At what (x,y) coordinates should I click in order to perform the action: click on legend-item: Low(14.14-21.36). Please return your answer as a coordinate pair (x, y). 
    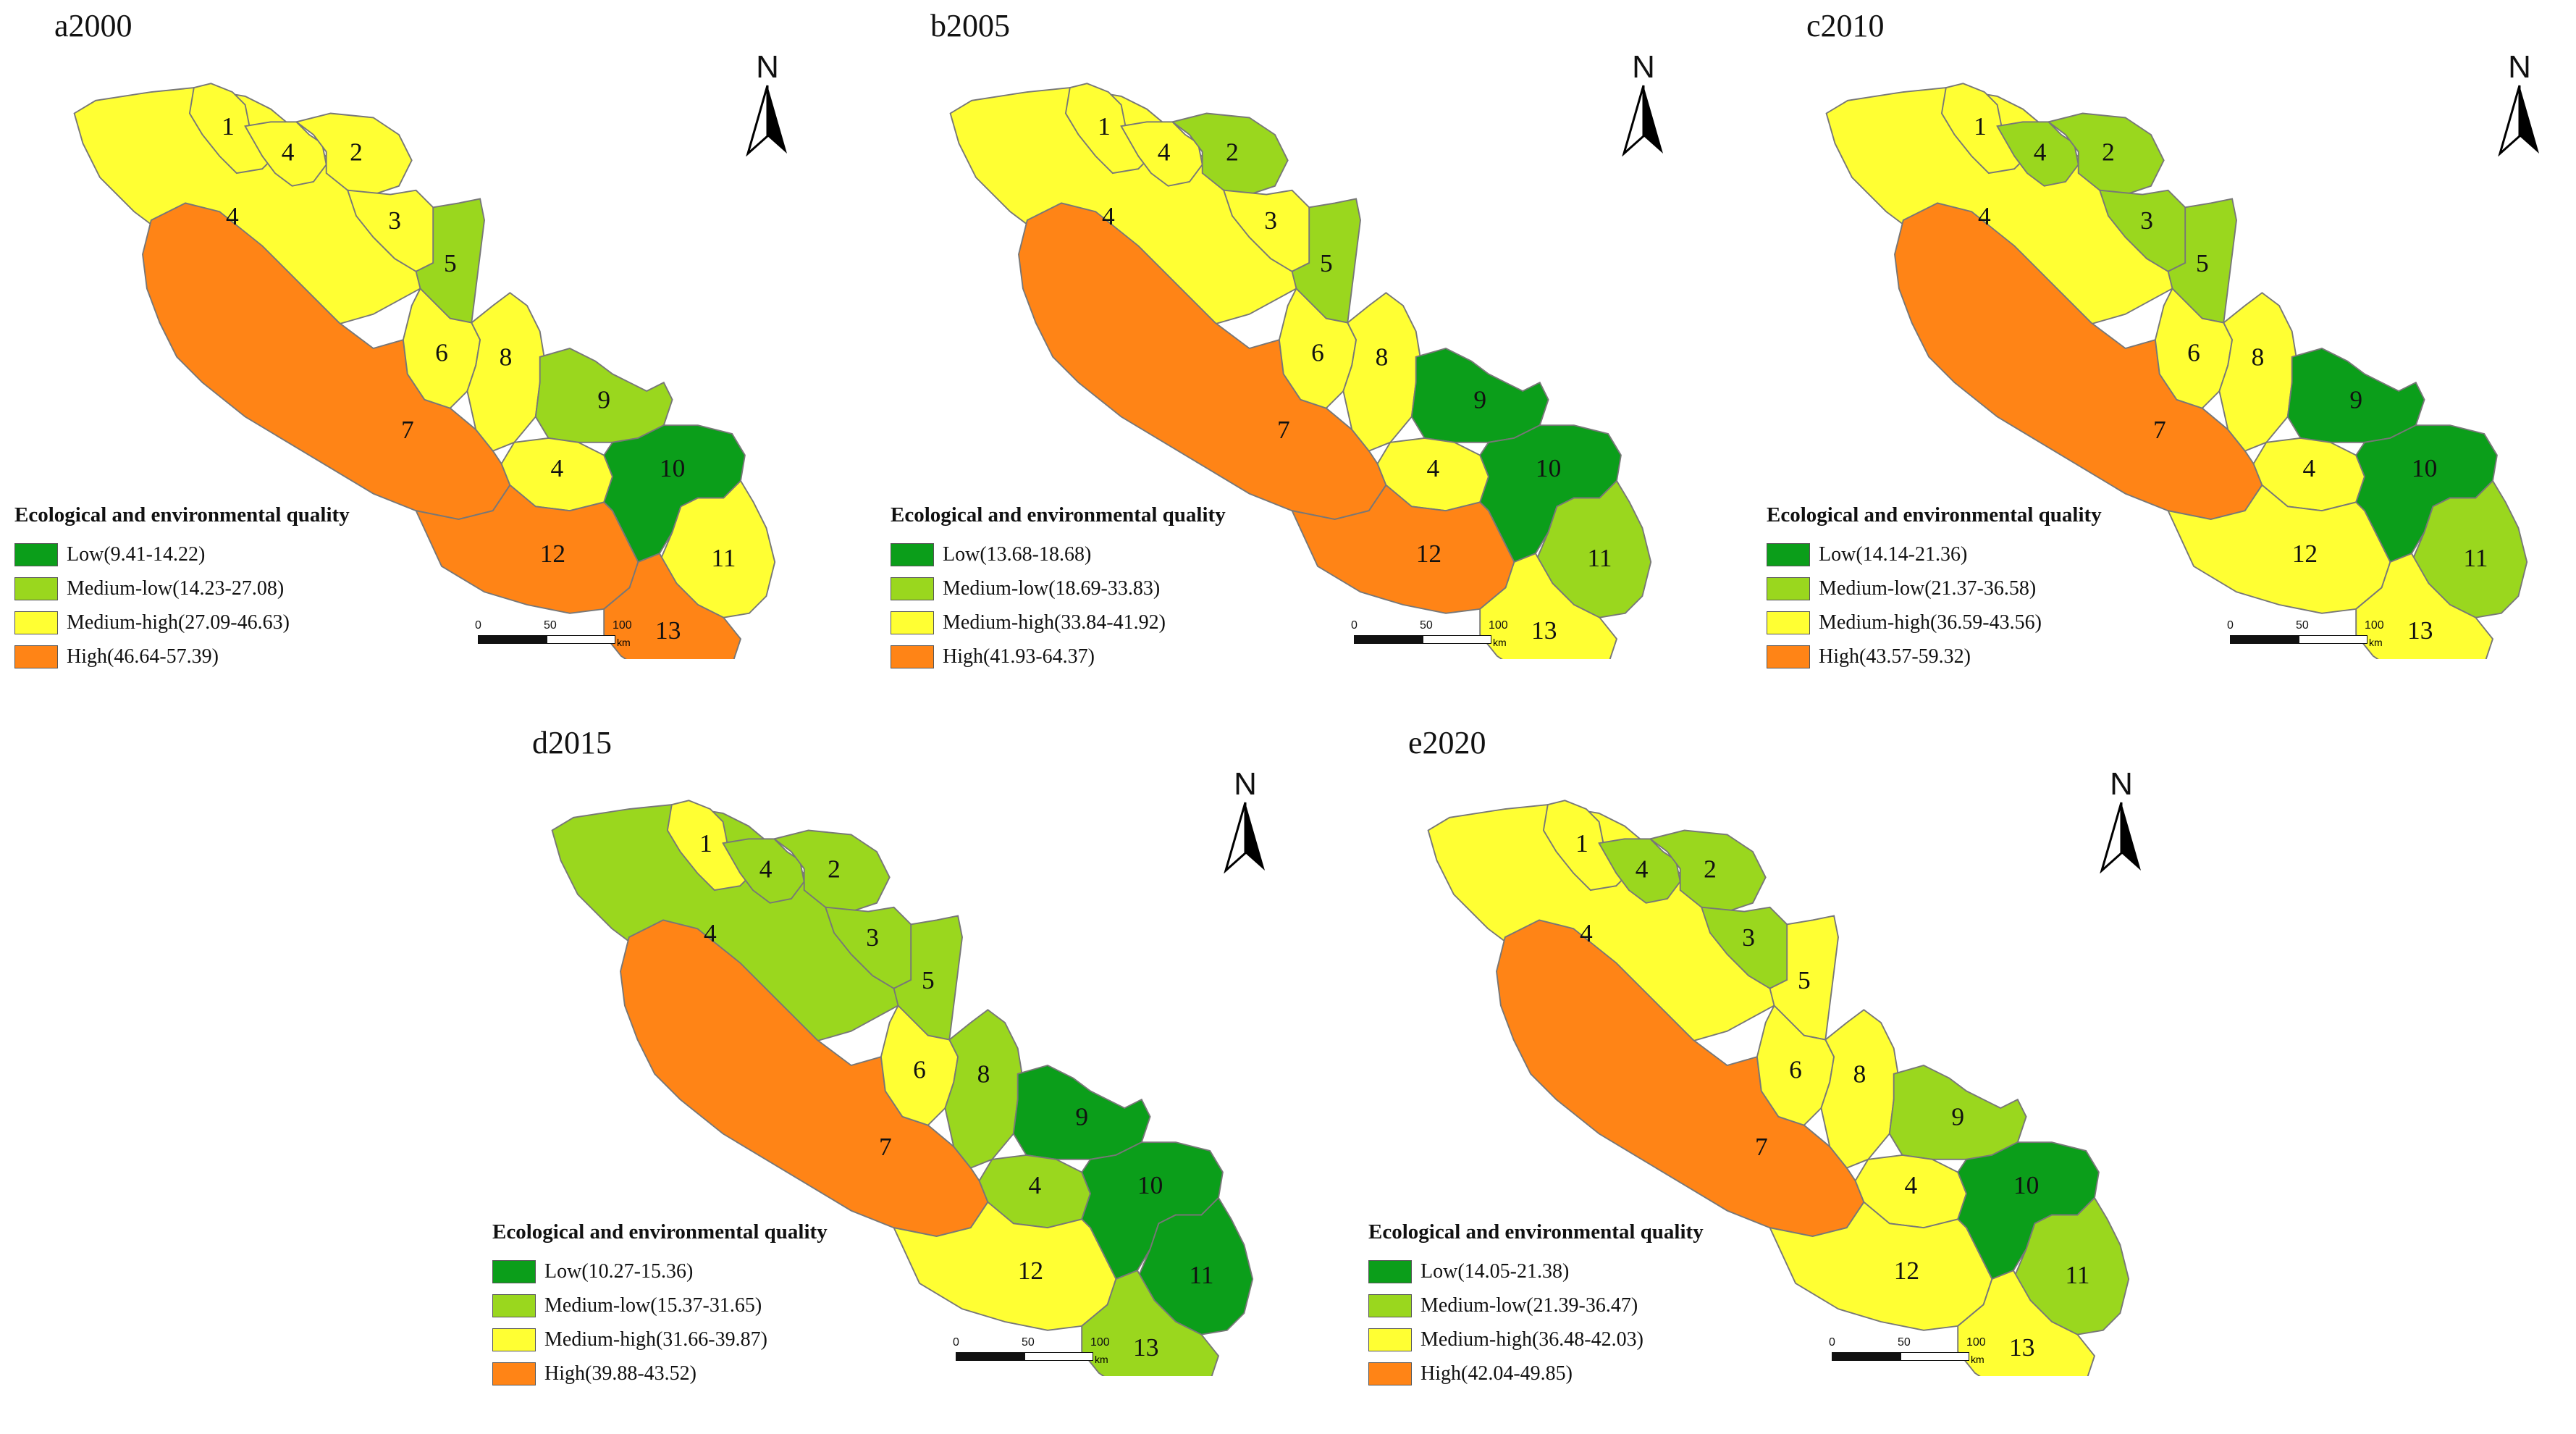
    Looking at the image, I should click on (1934, 554).